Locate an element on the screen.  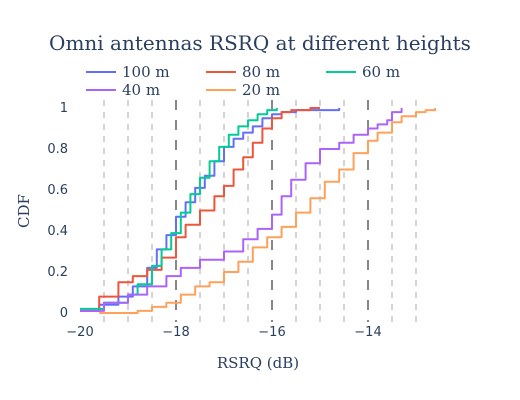
chart-title: Omni antennas RSRQ at different heights is located at coordinates (260, 43).